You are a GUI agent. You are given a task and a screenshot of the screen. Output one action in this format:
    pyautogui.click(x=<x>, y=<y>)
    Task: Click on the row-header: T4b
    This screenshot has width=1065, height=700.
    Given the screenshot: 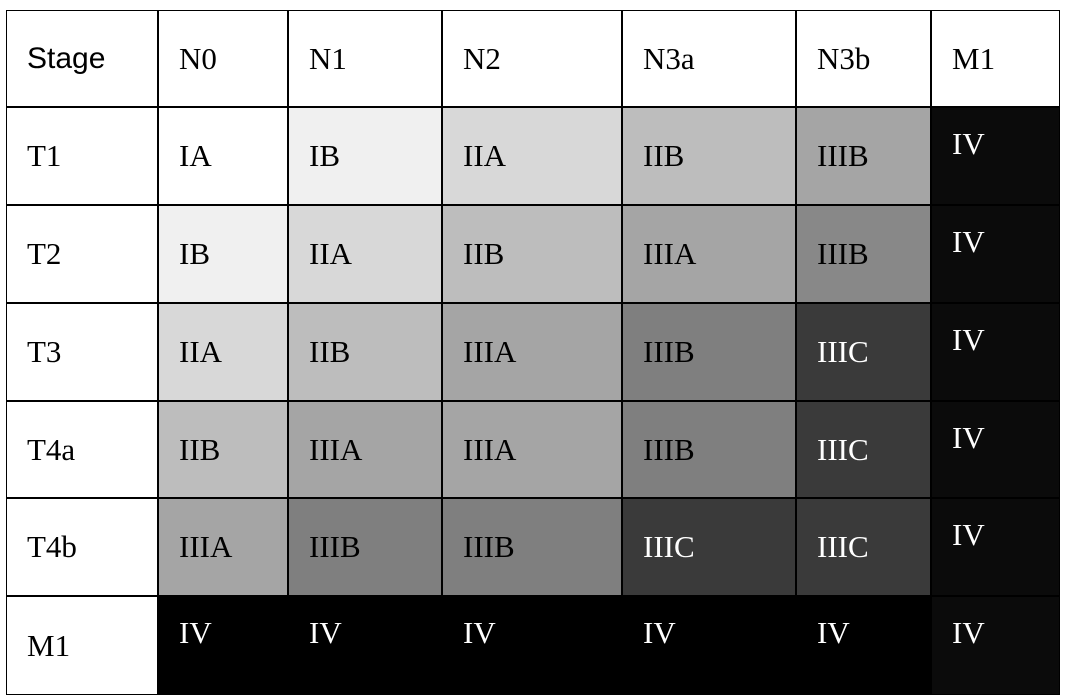 What is the action you would take?
    pyautogui.click(x=82, y=547)
    